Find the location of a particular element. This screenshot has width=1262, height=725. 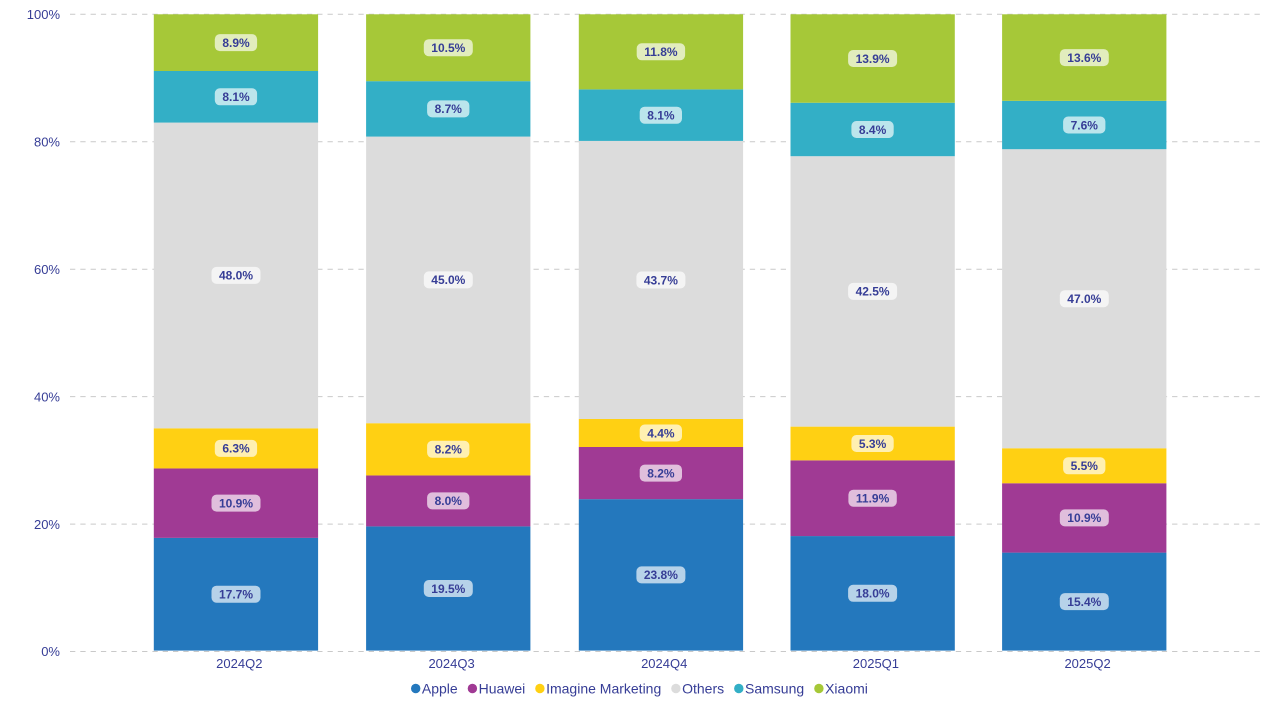

svg-text: 5.5% is located at coordinates (1085, 466).